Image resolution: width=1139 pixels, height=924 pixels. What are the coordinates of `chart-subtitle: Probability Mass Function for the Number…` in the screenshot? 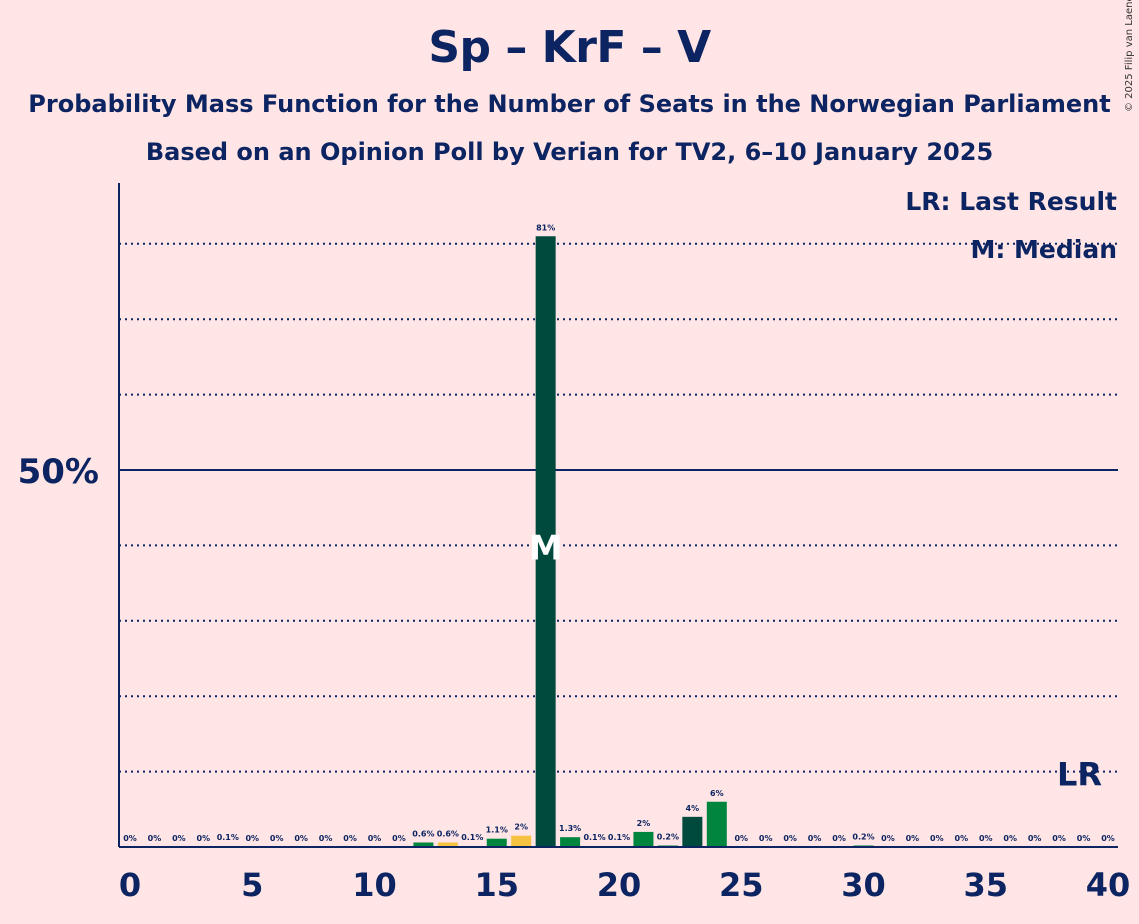 It's located at (569, 104).